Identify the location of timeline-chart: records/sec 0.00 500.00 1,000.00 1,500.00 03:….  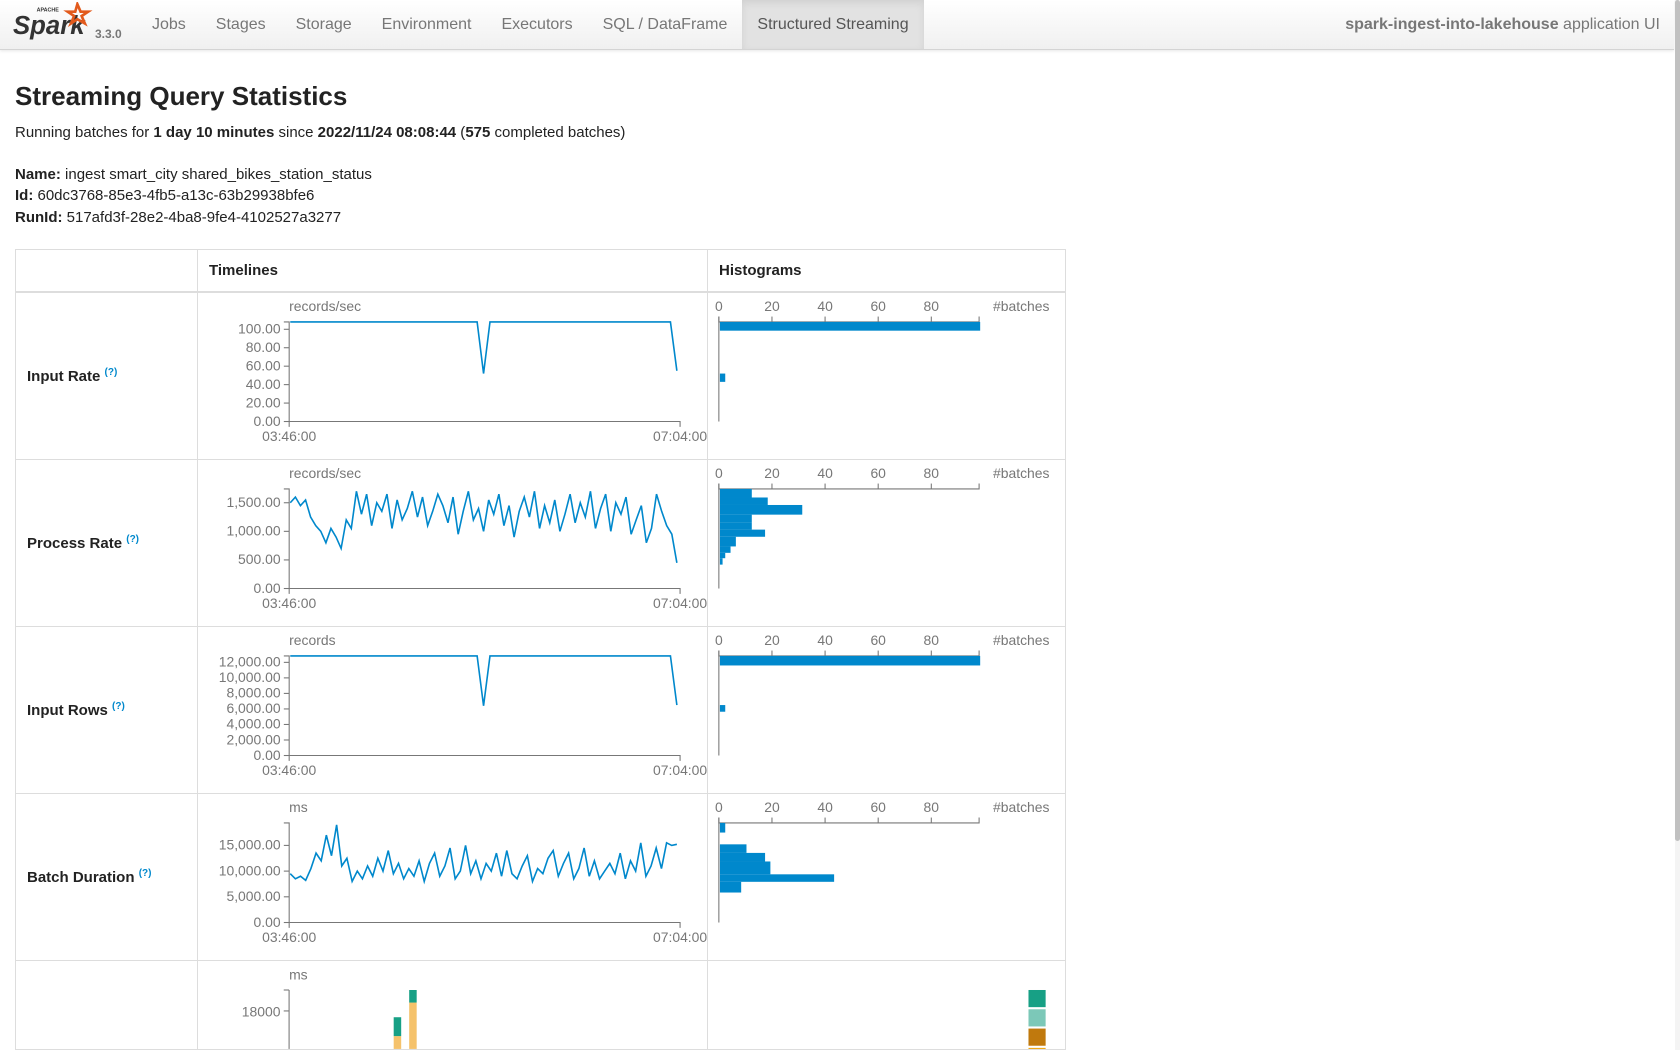
(466, 538).